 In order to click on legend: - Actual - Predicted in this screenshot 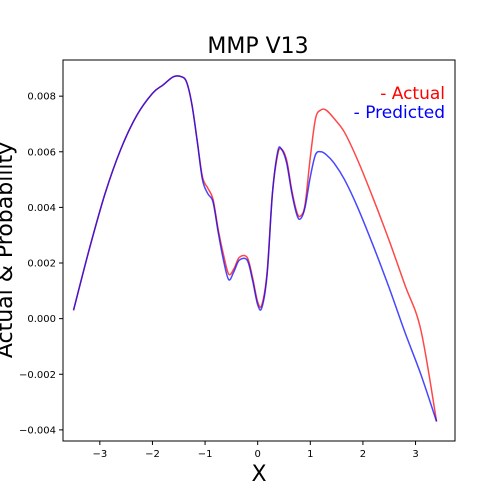, I will do `click(399, 103)`.